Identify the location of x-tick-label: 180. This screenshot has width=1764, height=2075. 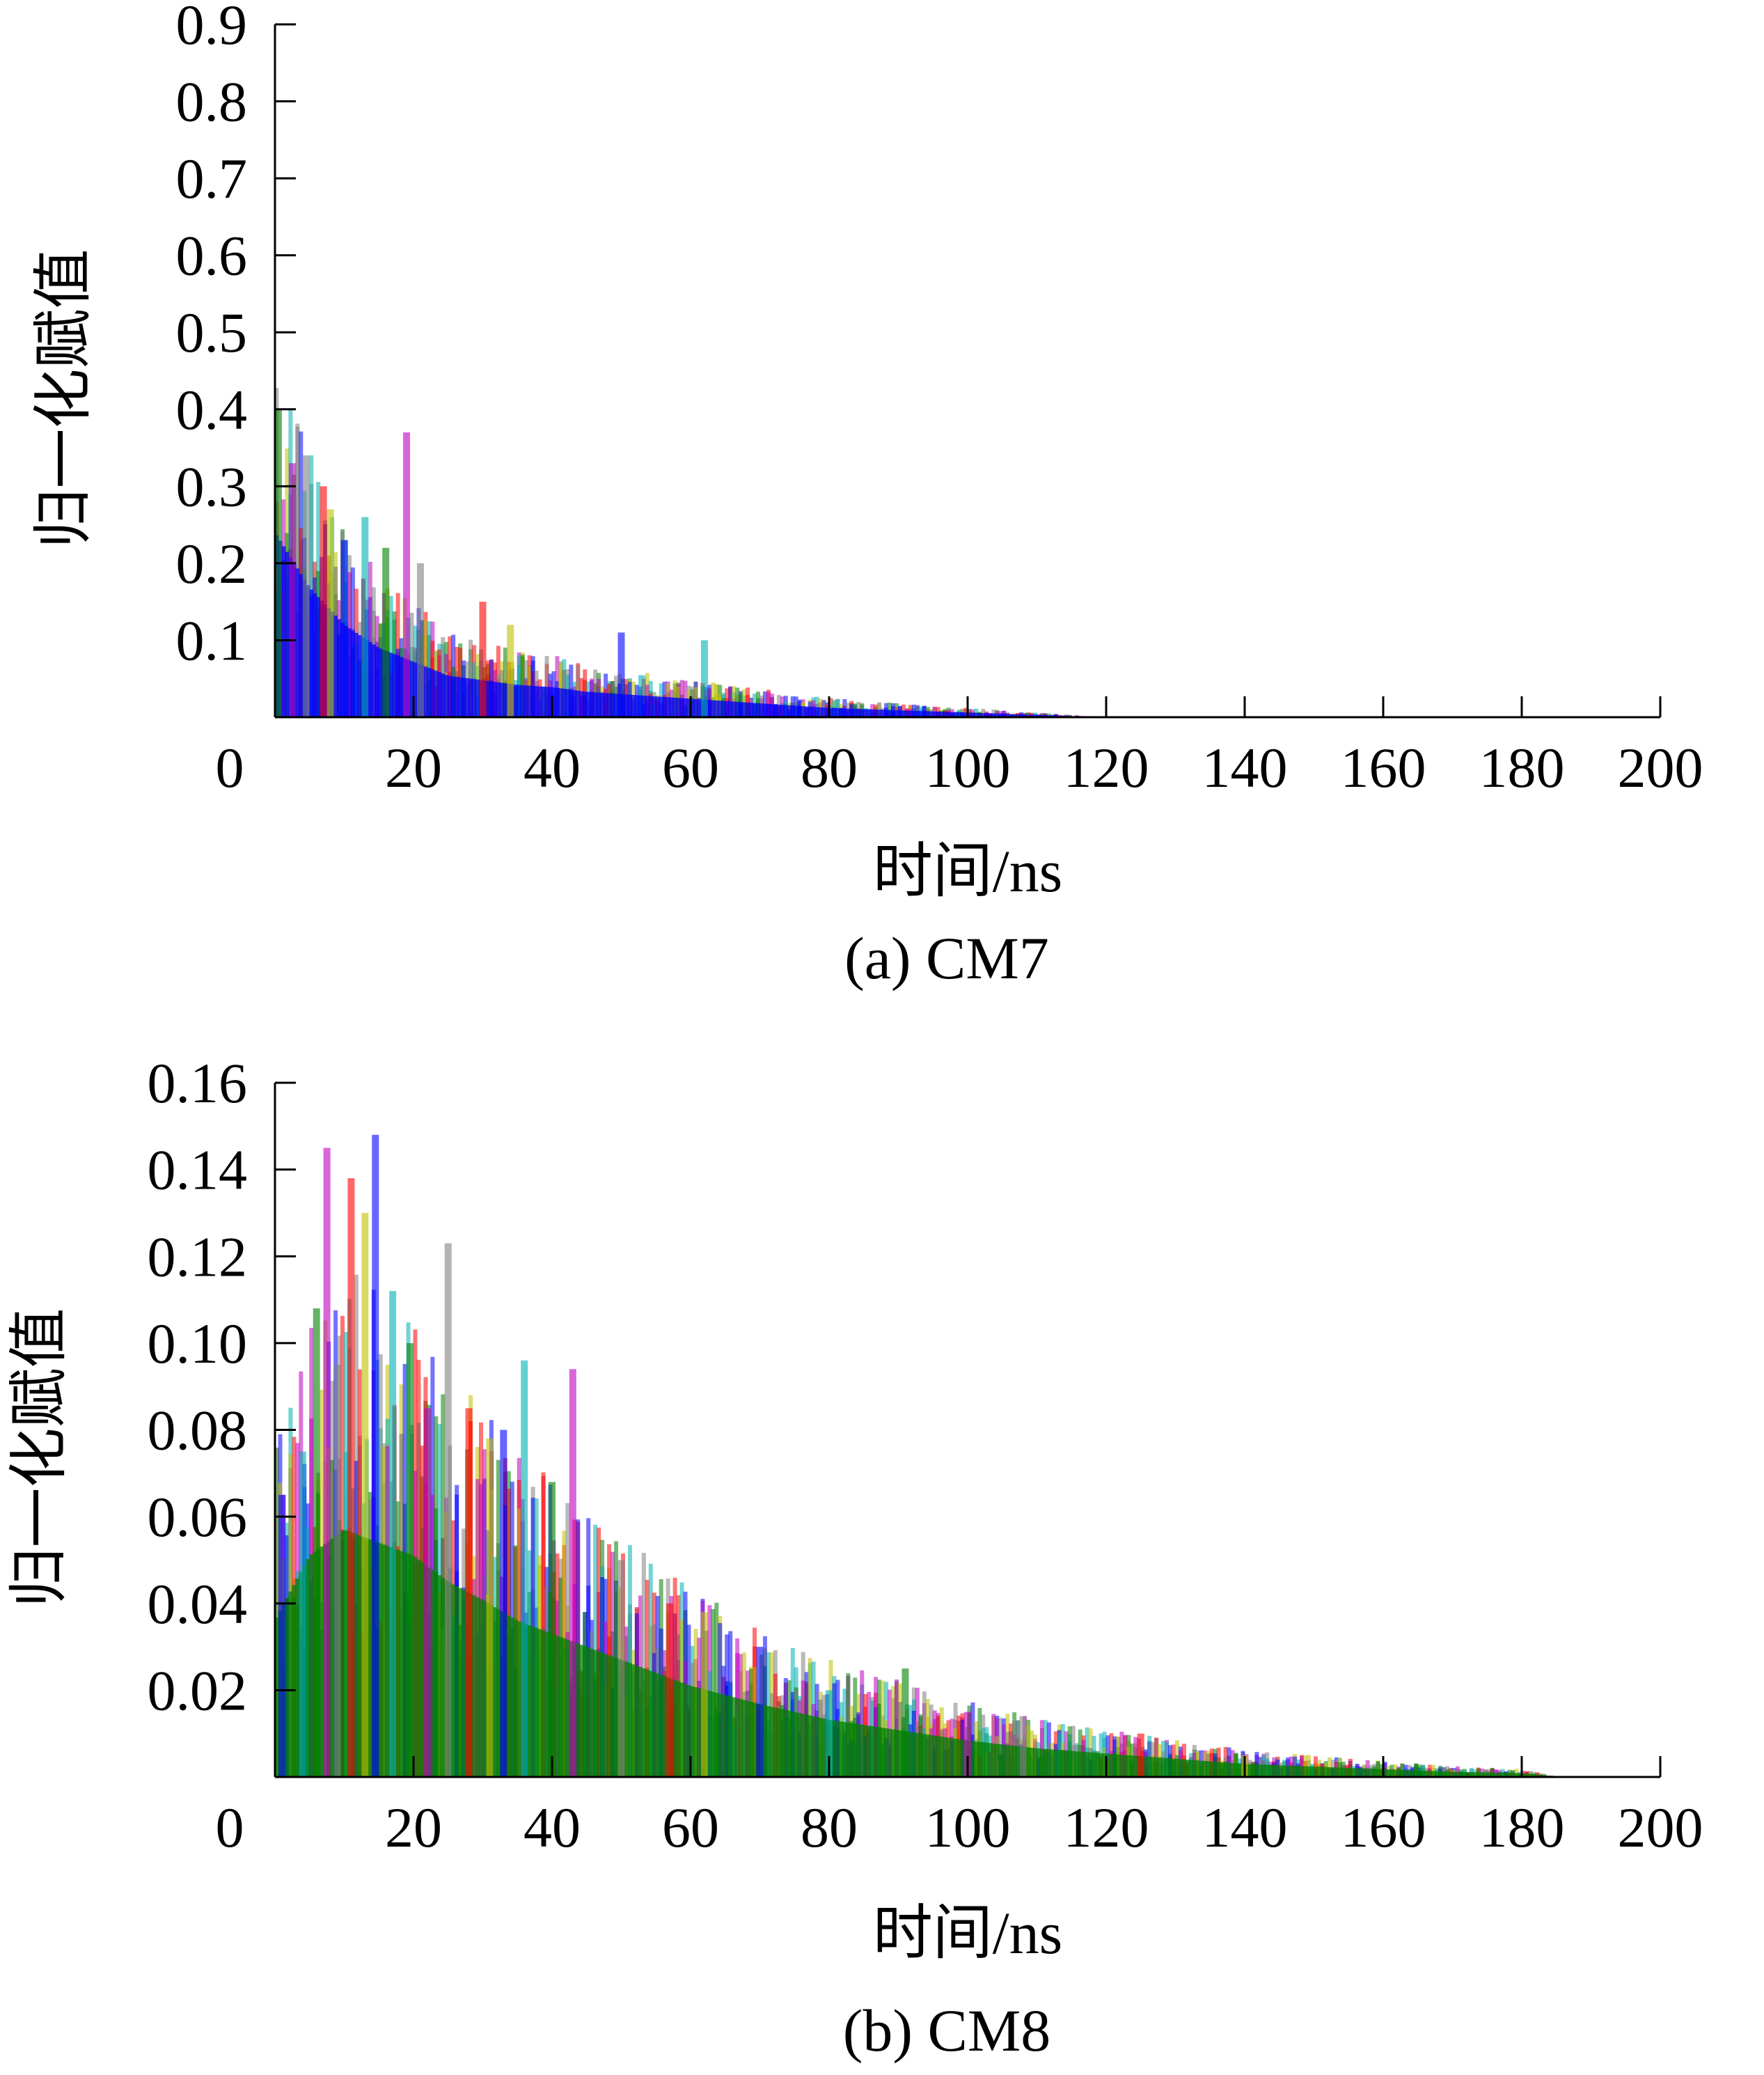
(1522, 767).